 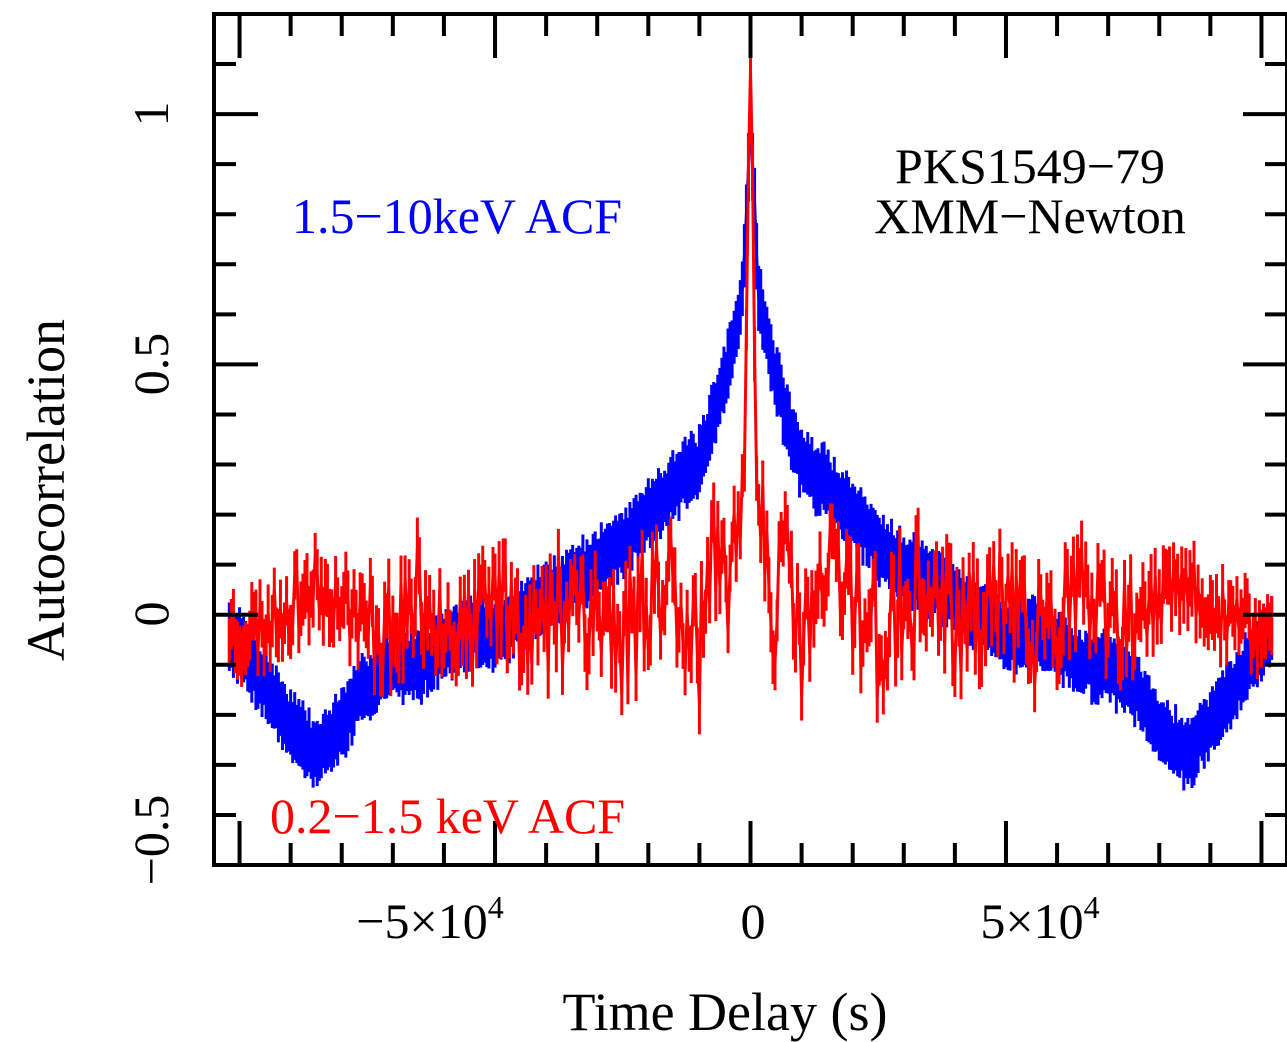 I want to click on annotation-hard-band-label: 1.5−10keV ACF, so click(x=457, y=216).